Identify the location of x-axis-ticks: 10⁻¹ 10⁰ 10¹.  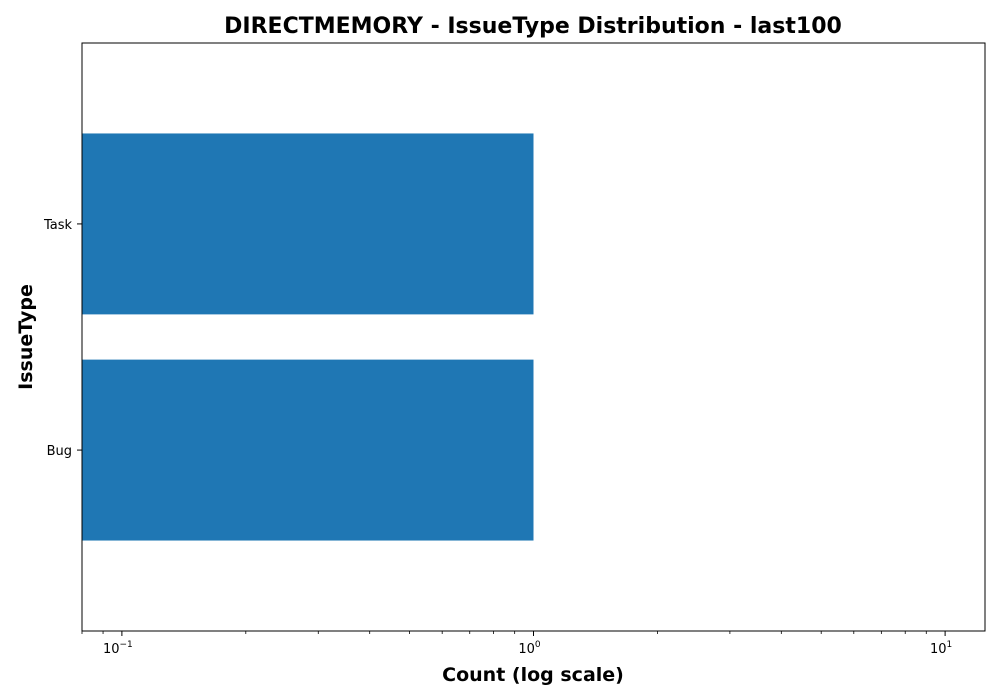
(516, 644).